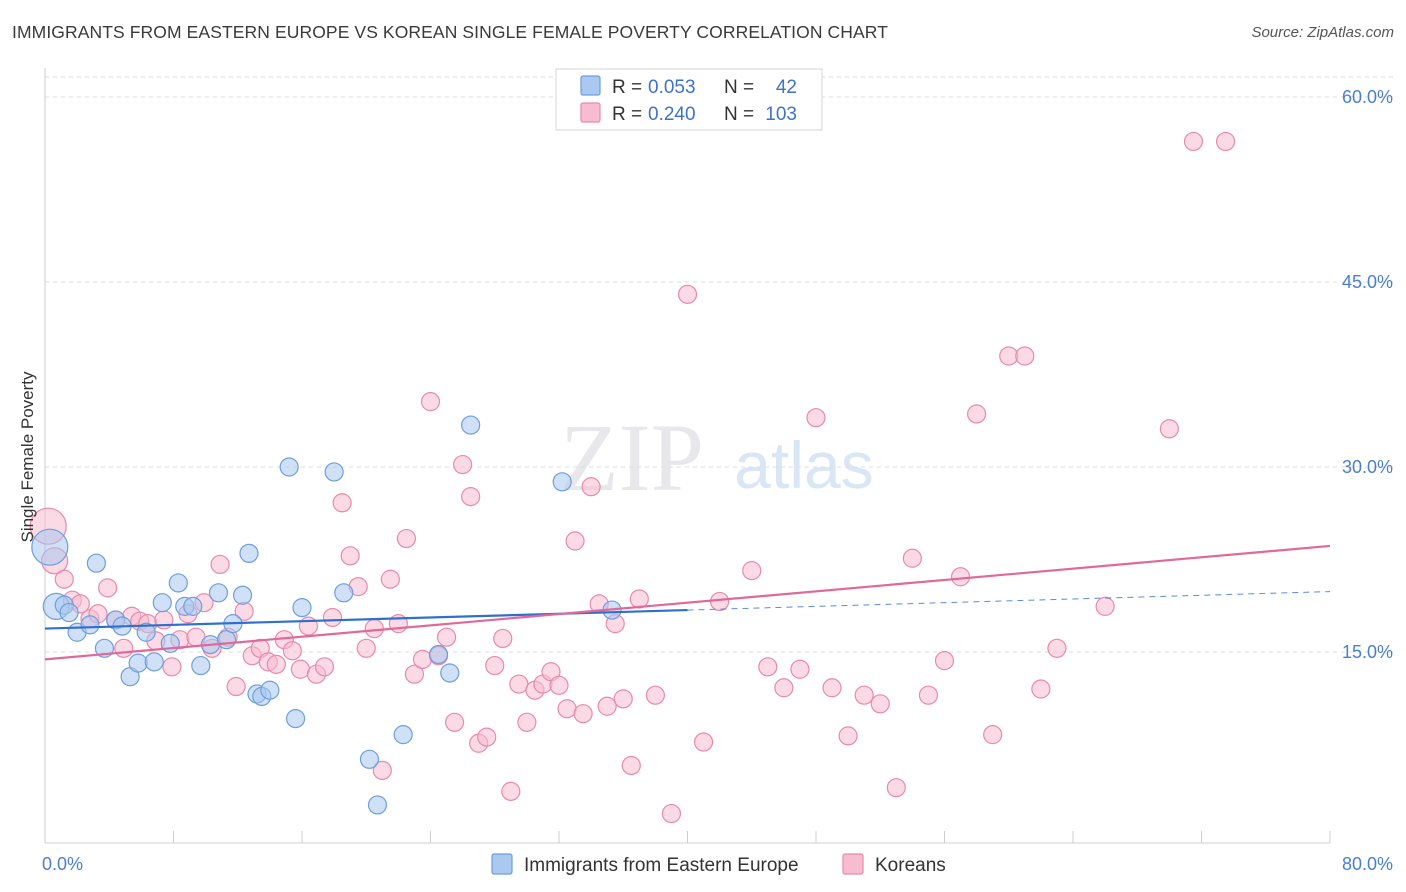  I want to click on trend-lines, so click(687, 602).